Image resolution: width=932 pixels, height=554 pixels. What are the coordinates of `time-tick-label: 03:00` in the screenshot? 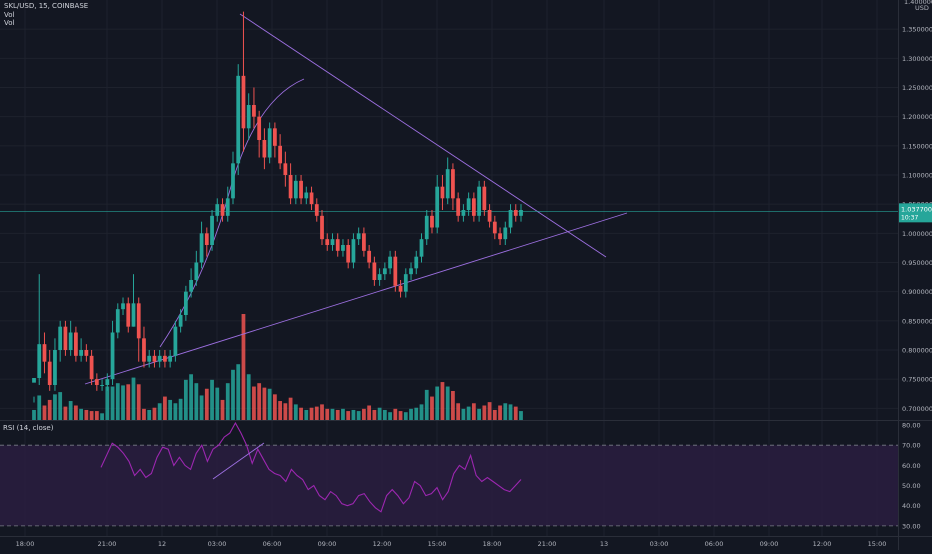 It's located at (217, 544).